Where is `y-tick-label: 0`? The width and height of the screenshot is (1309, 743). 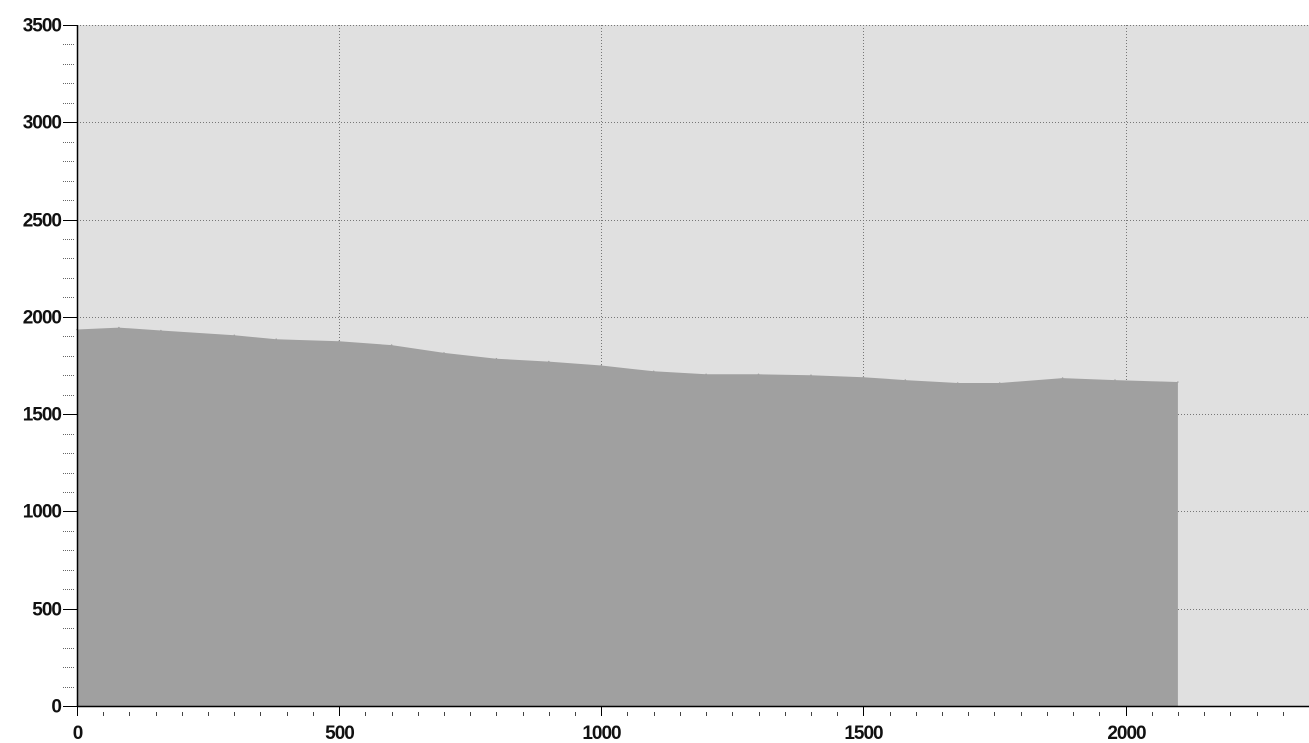 y-tick-label: 0 is located at coordinates (56, 707).